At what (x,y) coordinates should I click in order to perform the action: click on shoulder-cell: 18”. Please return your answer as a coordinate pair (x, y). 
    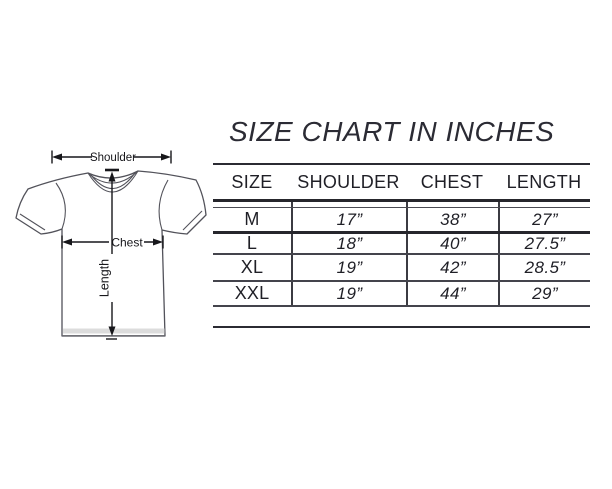
    Looking at the image, I should click on (348, 243).